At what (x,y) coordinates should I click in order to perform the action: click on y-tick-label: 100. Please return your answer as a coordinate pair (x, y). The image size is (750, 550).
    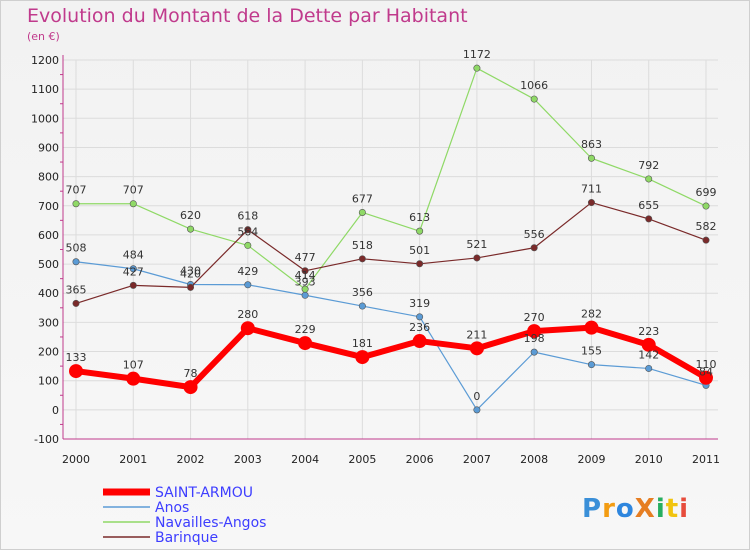
    Looking at the image, I should click on (48, 381).